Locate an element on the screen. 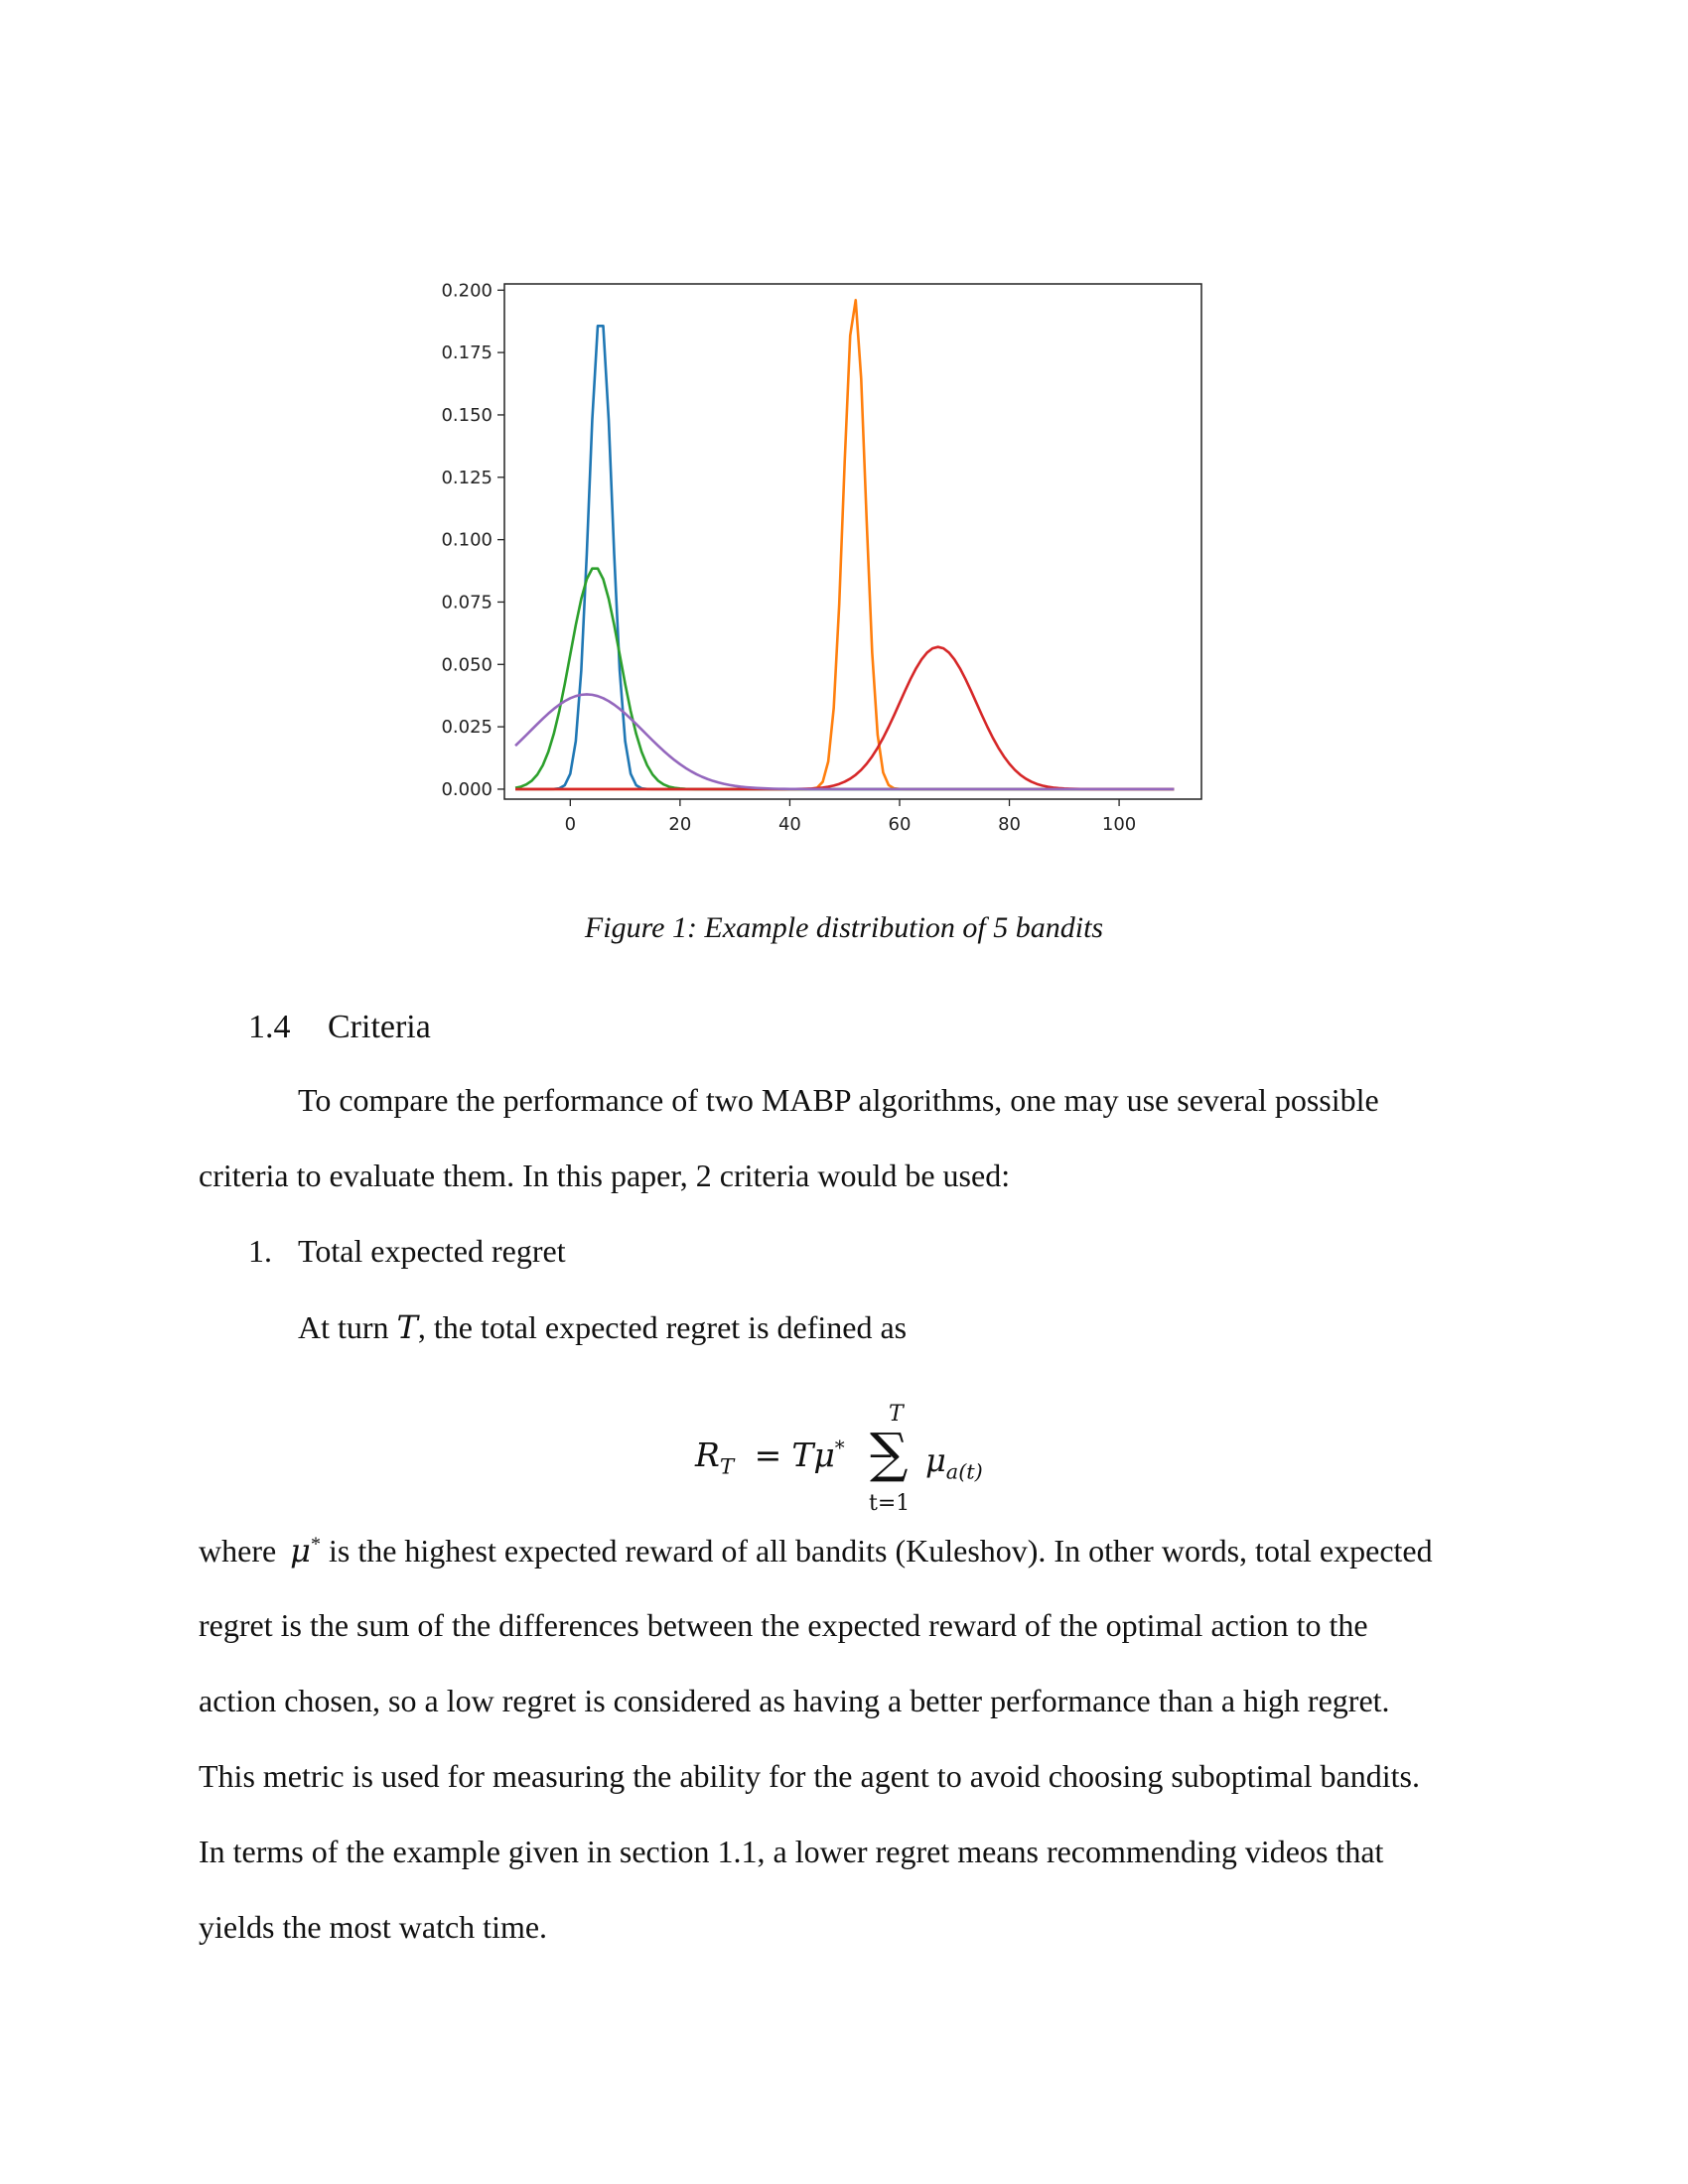 The width and height of the screenshot is (1688, 2184). chart-series is located at coordinates (844, 544).